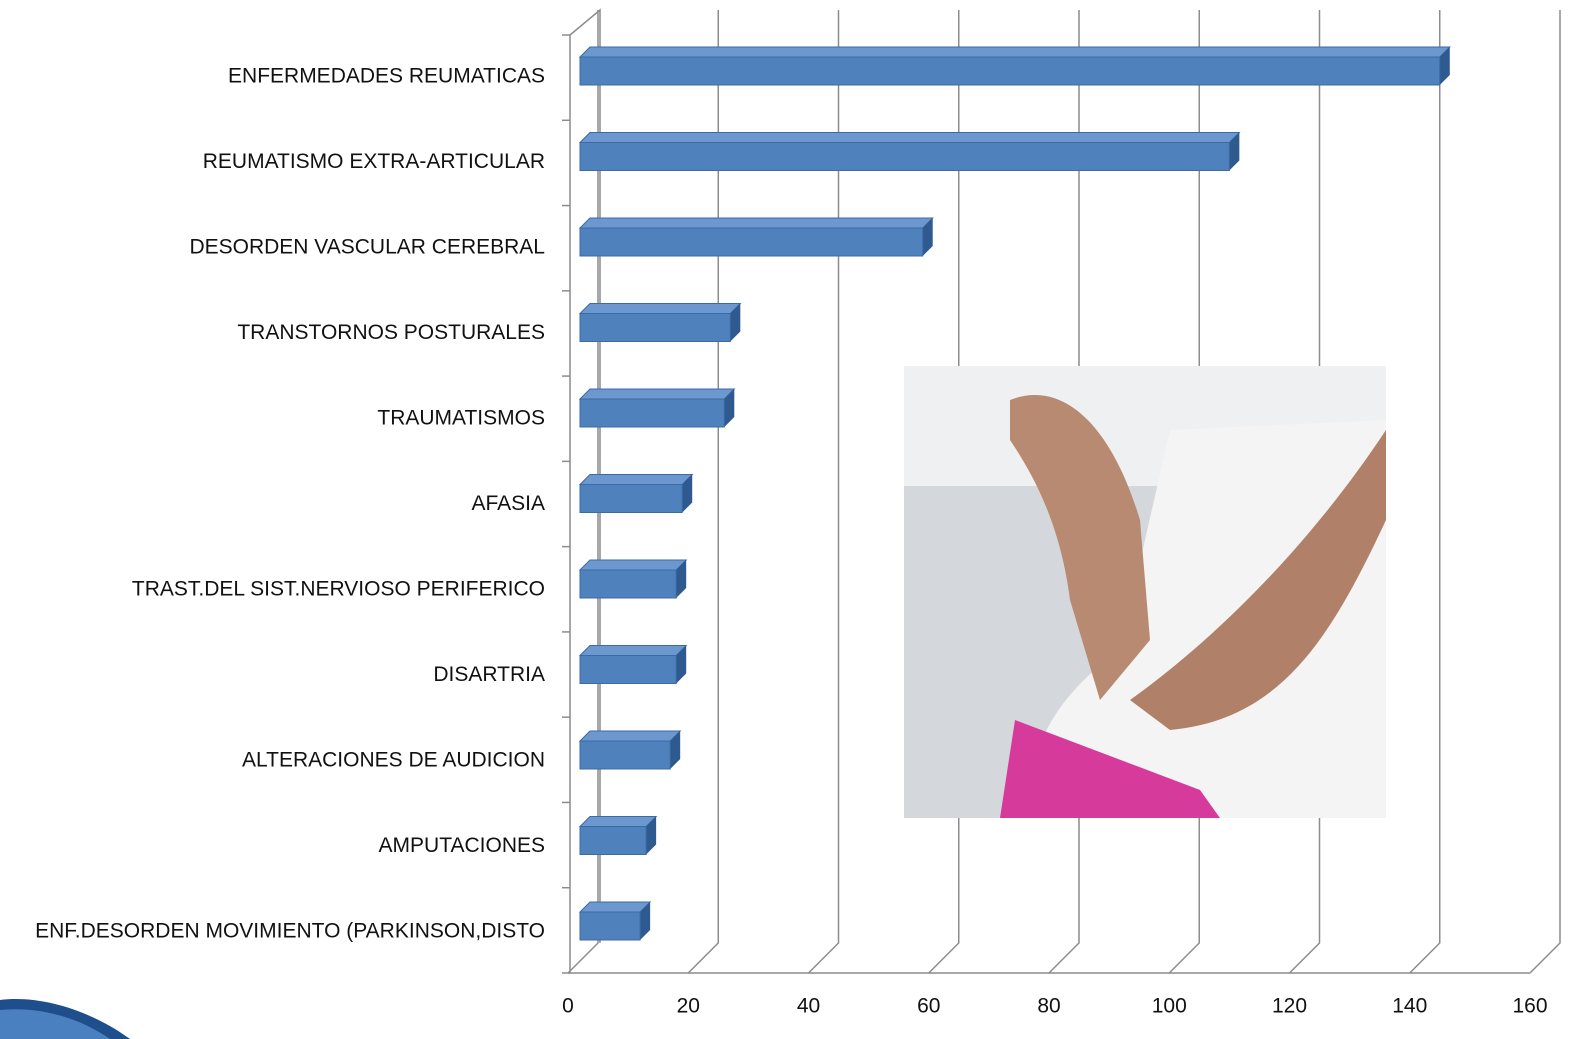  What do you see at coordinates (1409, 1006) in the screenshot?
I see `x-tick-label: 140` at bounding box center [1409, 1006].